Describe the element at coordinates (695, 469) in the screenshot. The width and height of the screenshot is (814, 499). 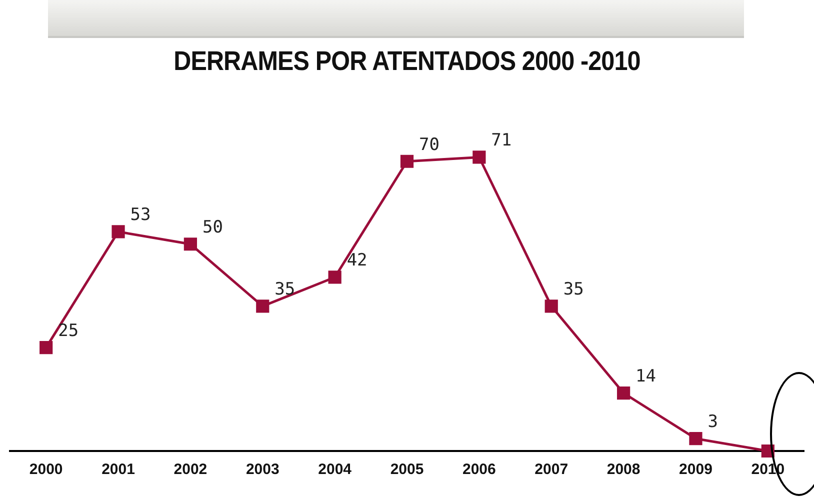
I see `x-tick-label: 2009` at that location.